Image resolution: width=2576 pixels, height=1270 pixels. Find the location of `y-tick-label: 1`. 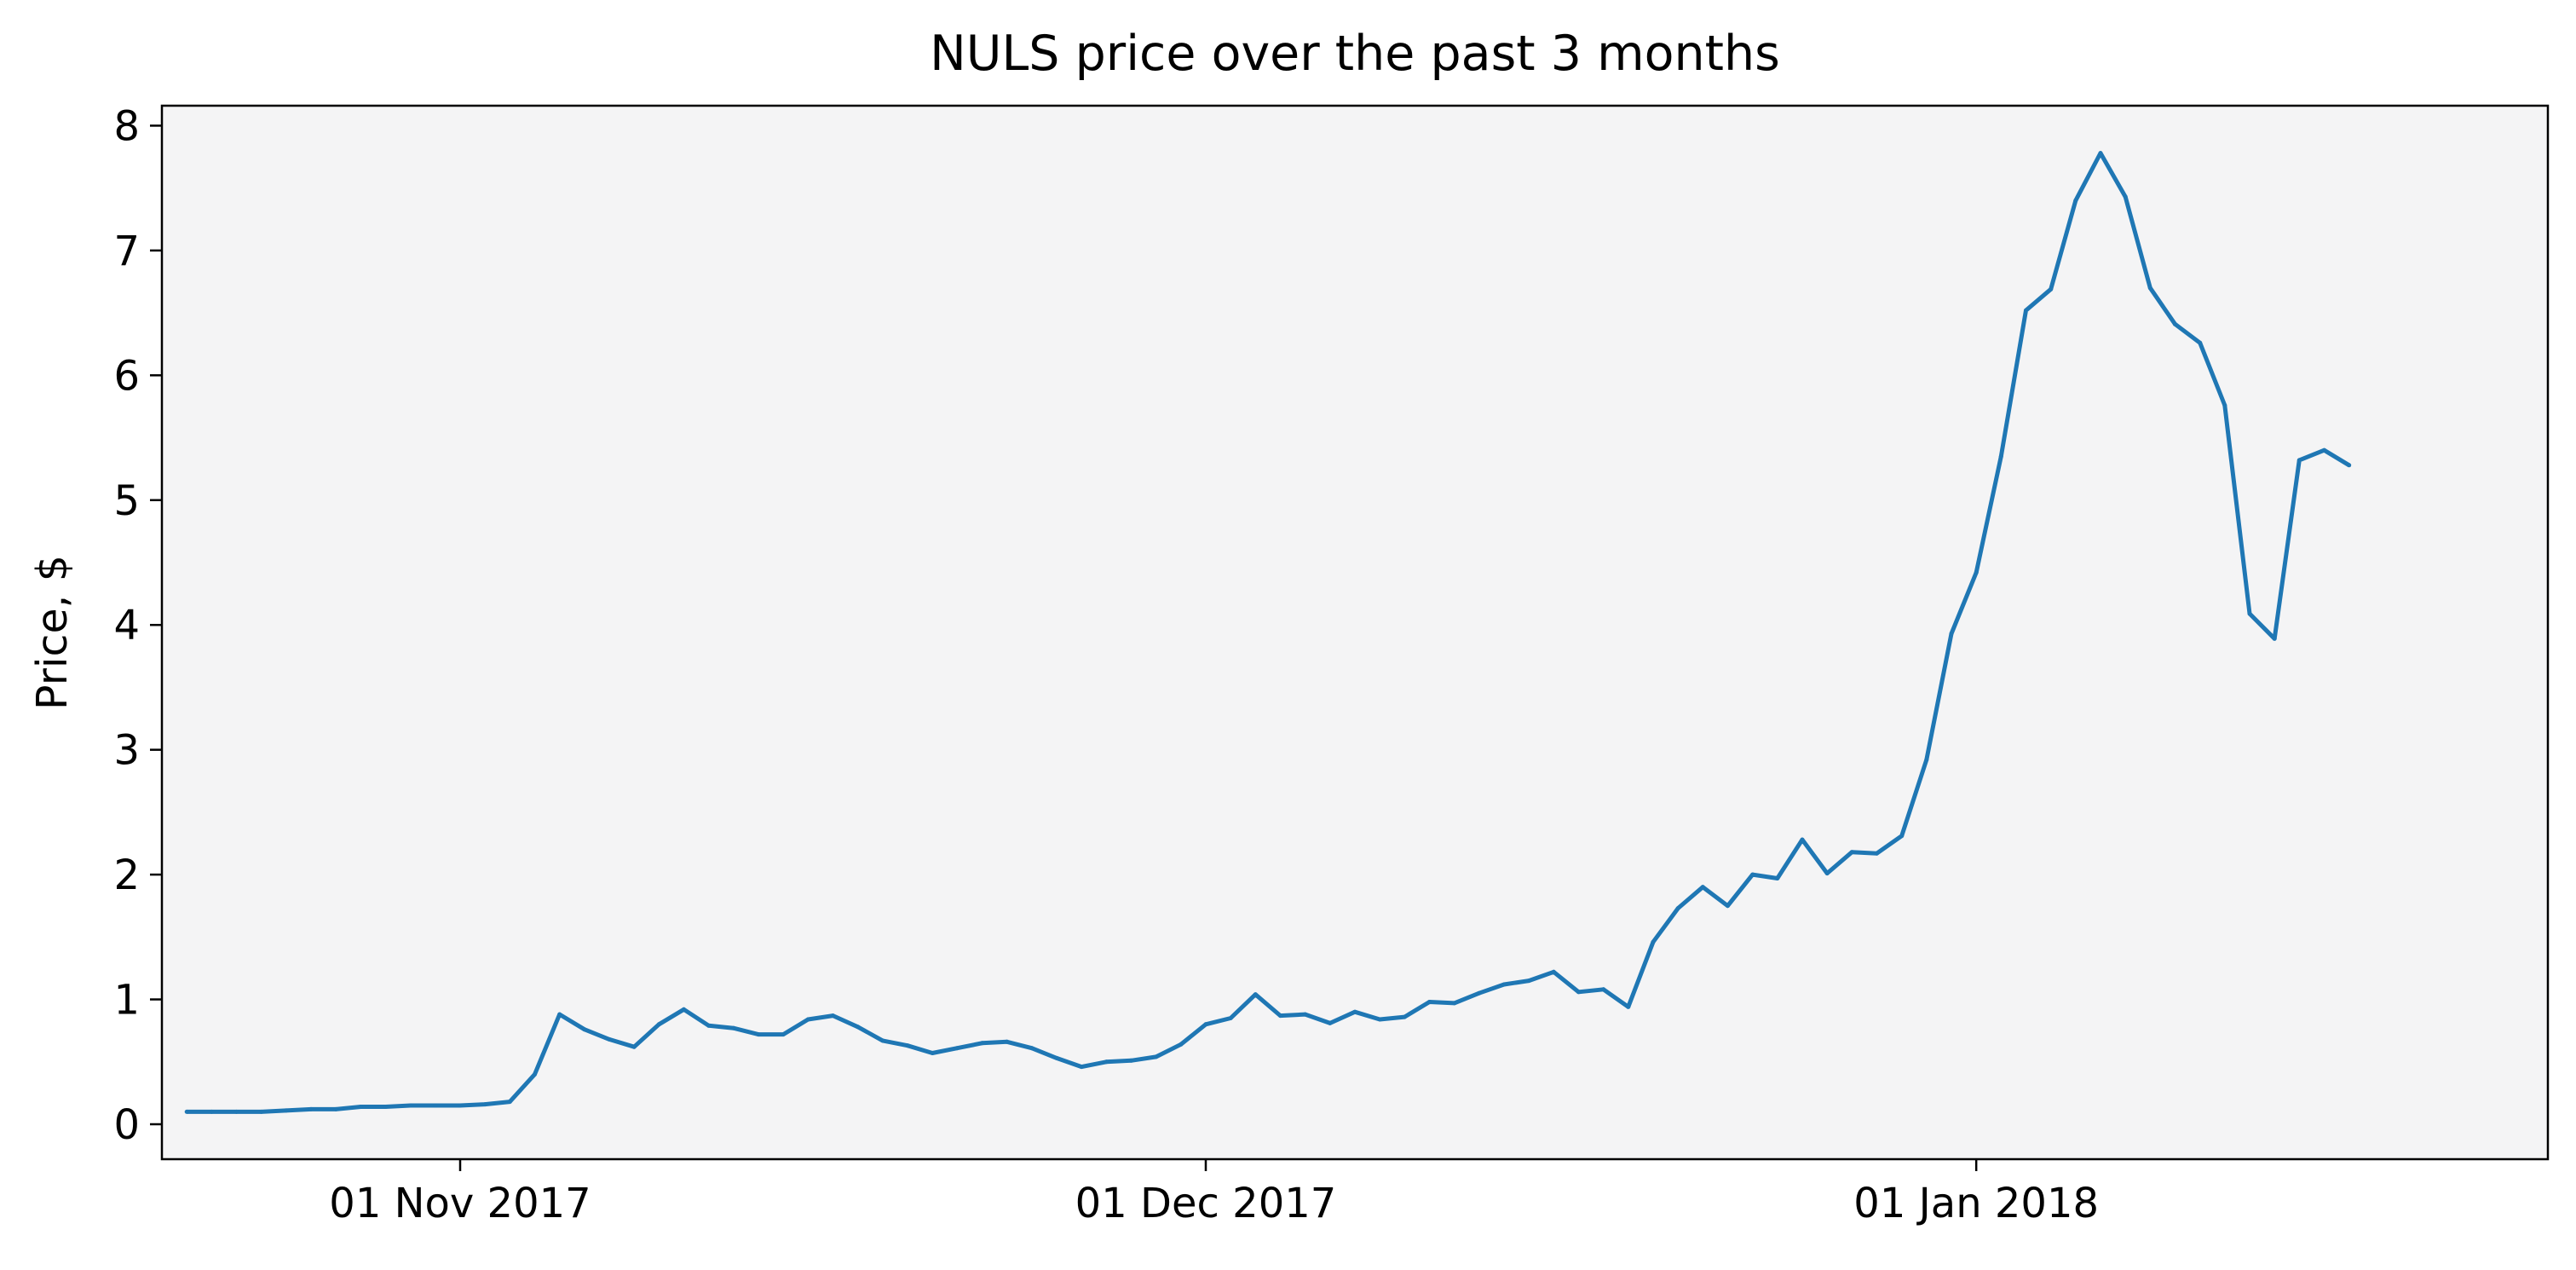

y-tick-label: 1 is located at coordinates (126, 1001).